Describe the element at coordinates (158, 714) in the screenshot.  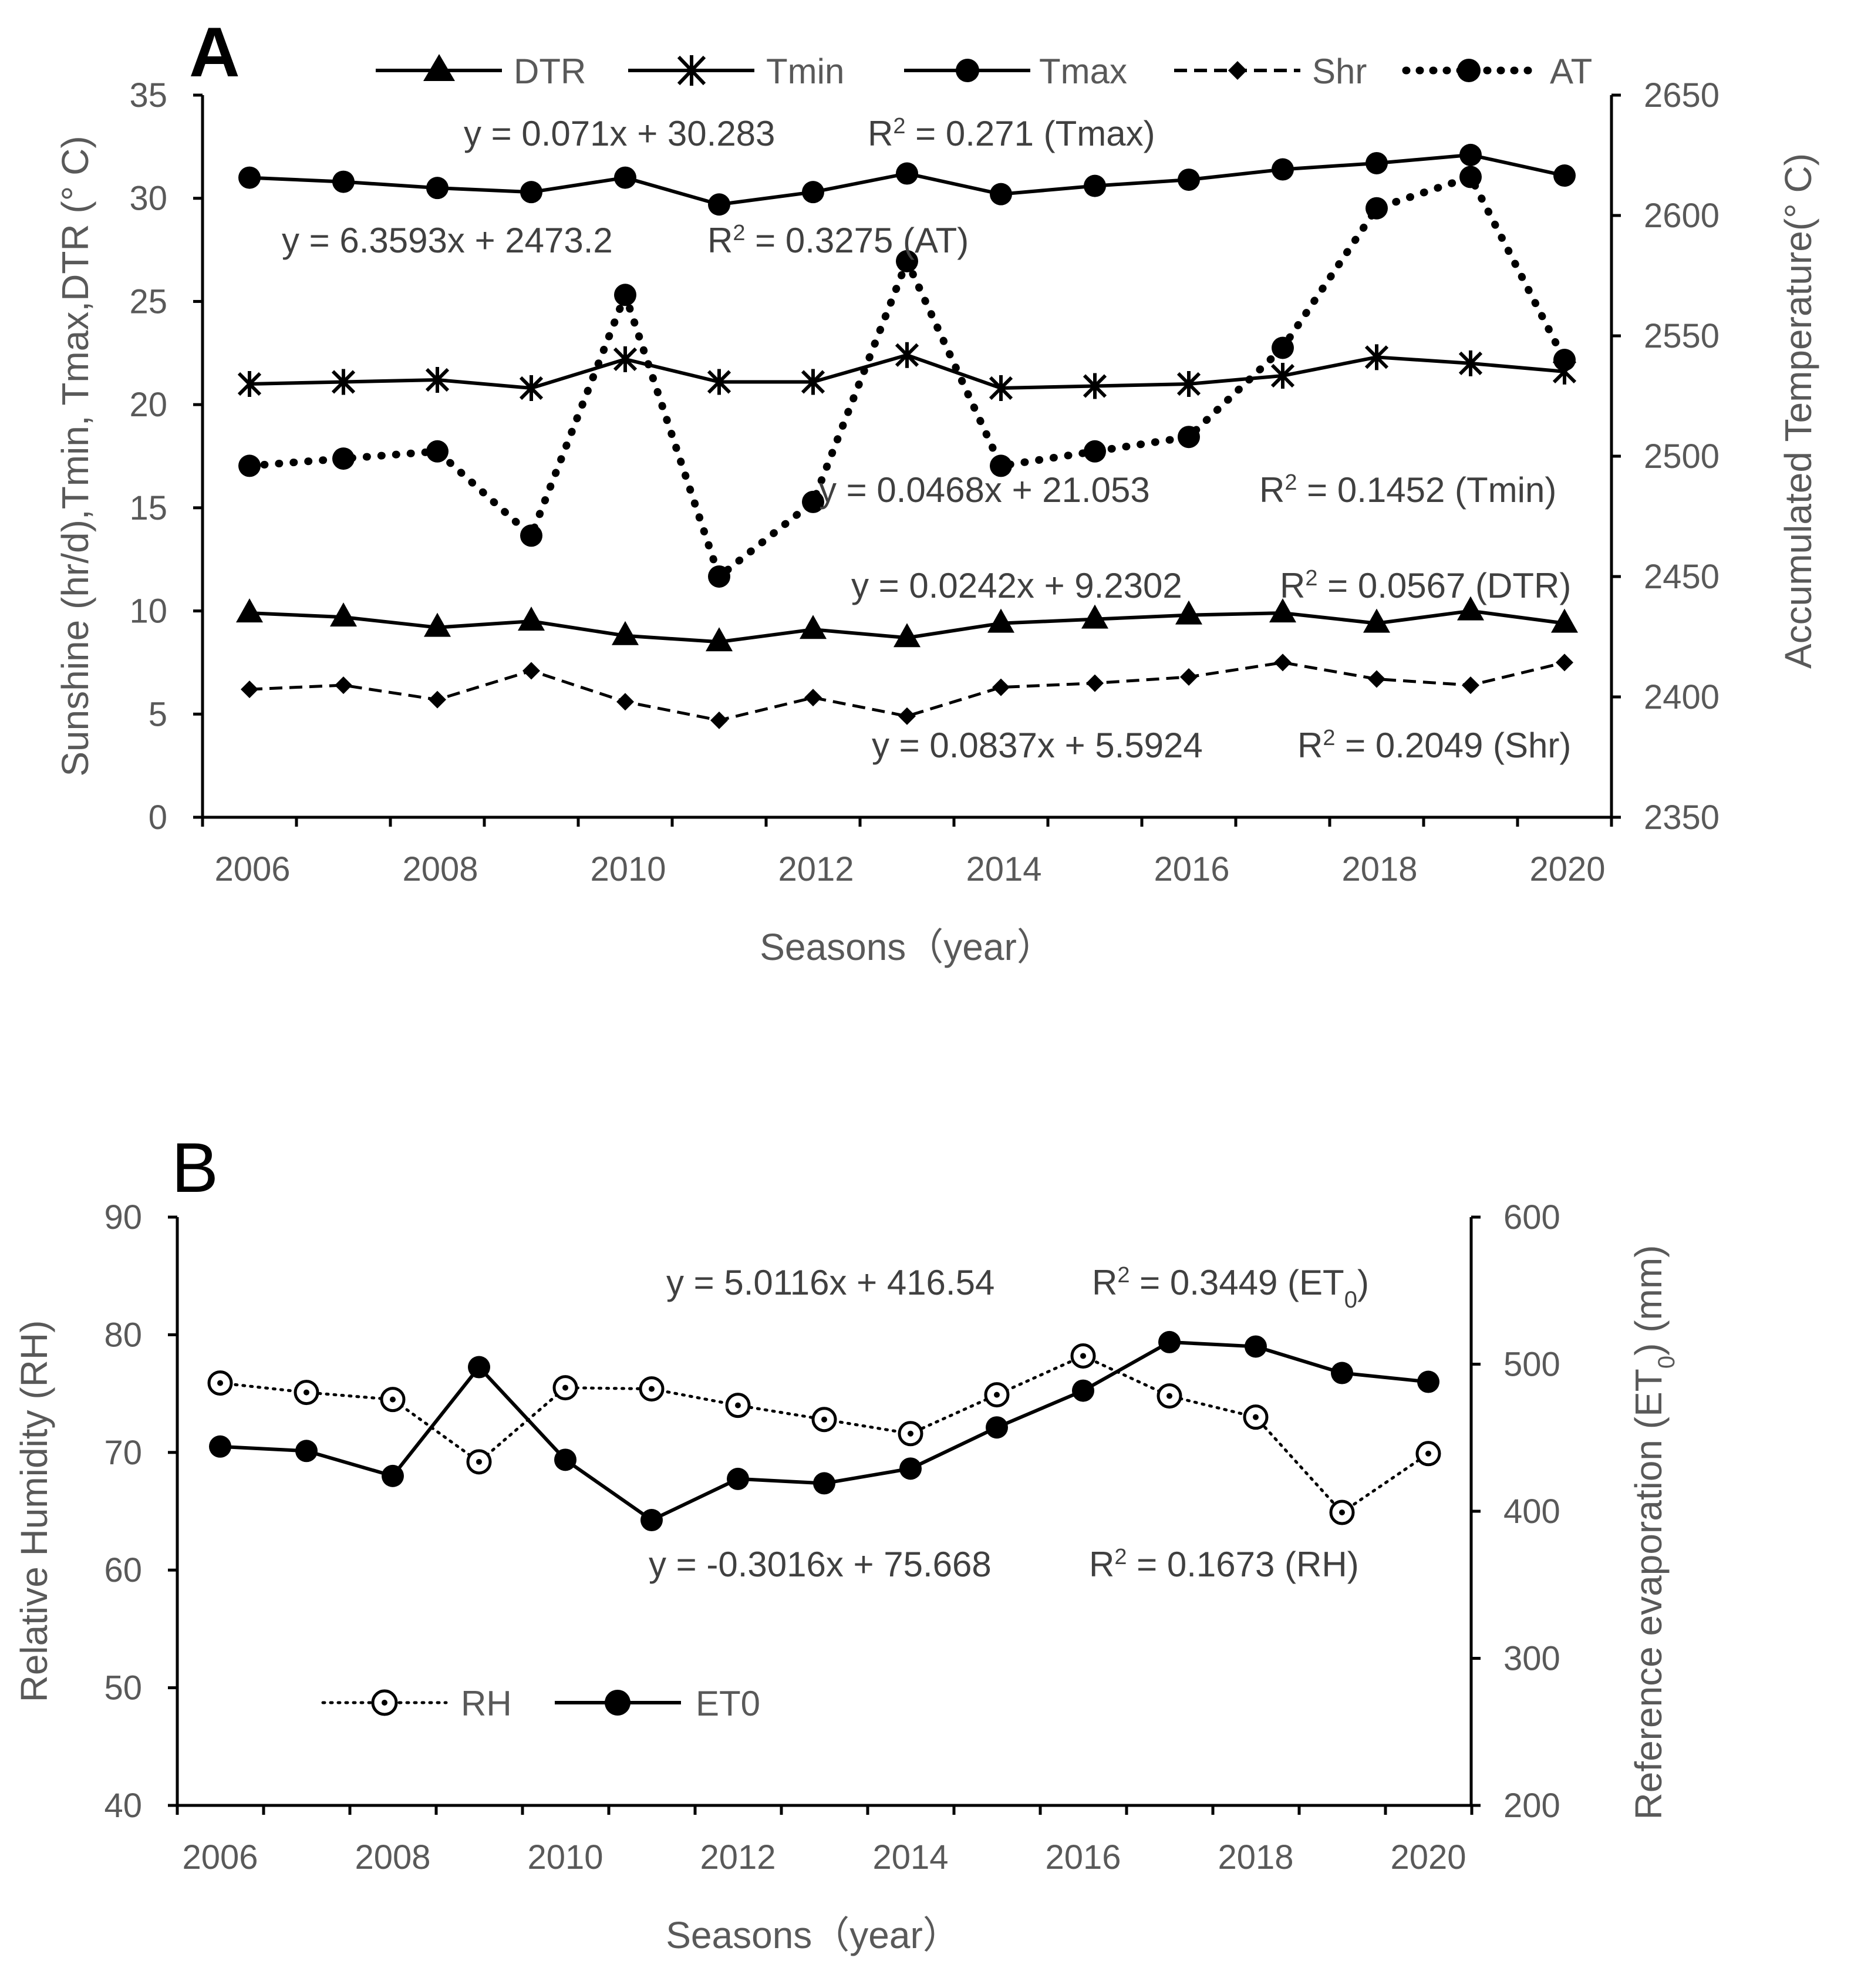
I see `left-tick-label: 5` at that location.